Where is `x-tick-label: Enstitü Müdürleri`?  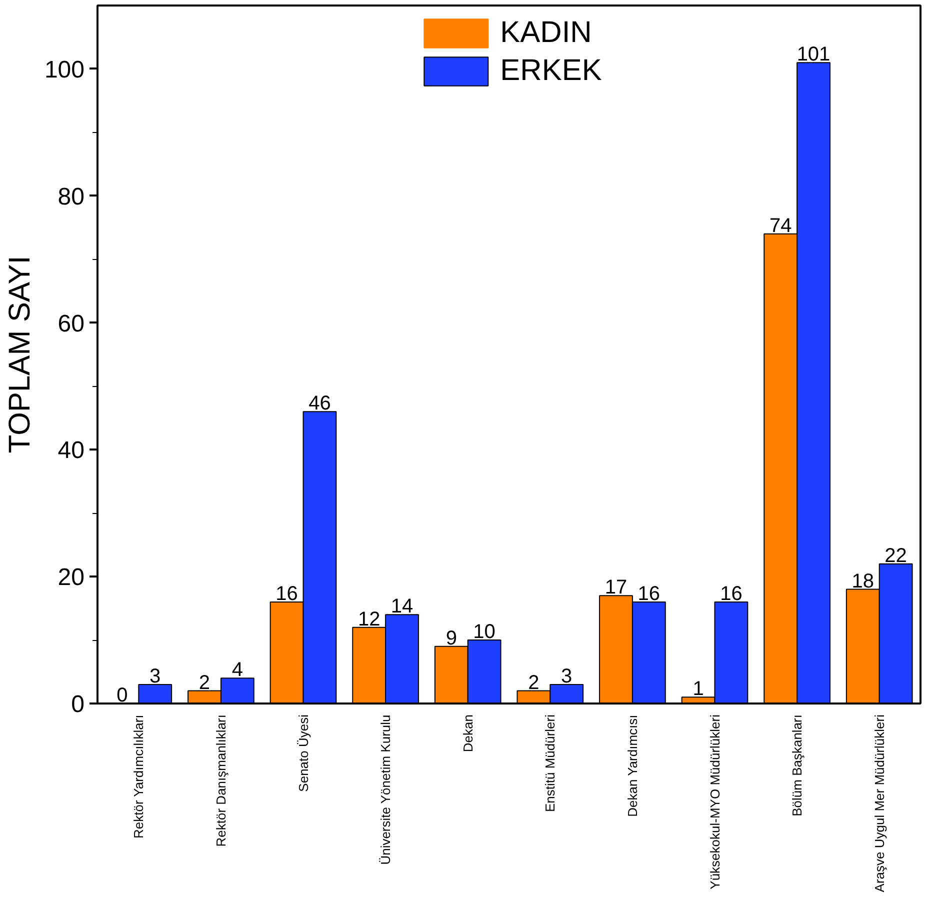 x-tick-label: Enstitü Müdürleri is located at coordinates (550, 763).